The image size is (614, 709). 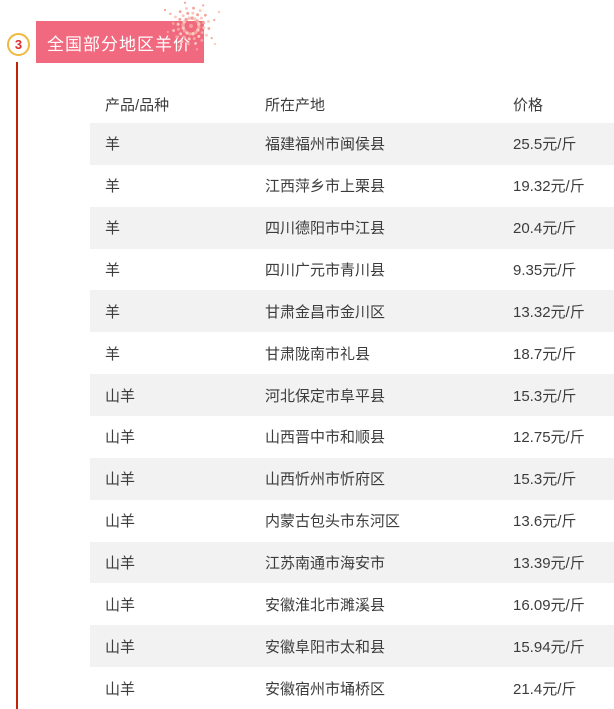 What do you see at coordinates (549, 187) in the screenshot?
I see `price-cell: 19.32元/斤` at bounding box center [549, 187].